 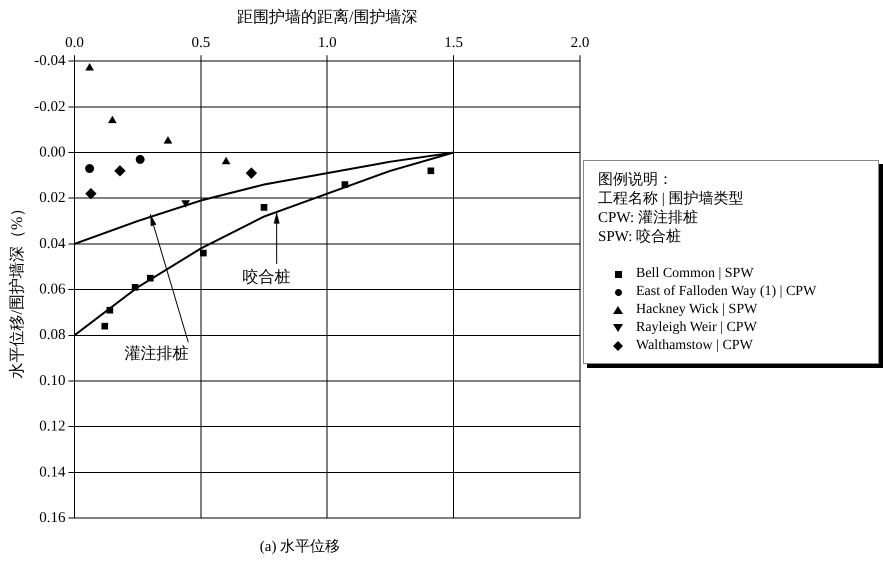 What do you see at coordinates (266, 277) in the screenshot?
I see `annotation: 咬合桩` at bounding box center [266, 277].